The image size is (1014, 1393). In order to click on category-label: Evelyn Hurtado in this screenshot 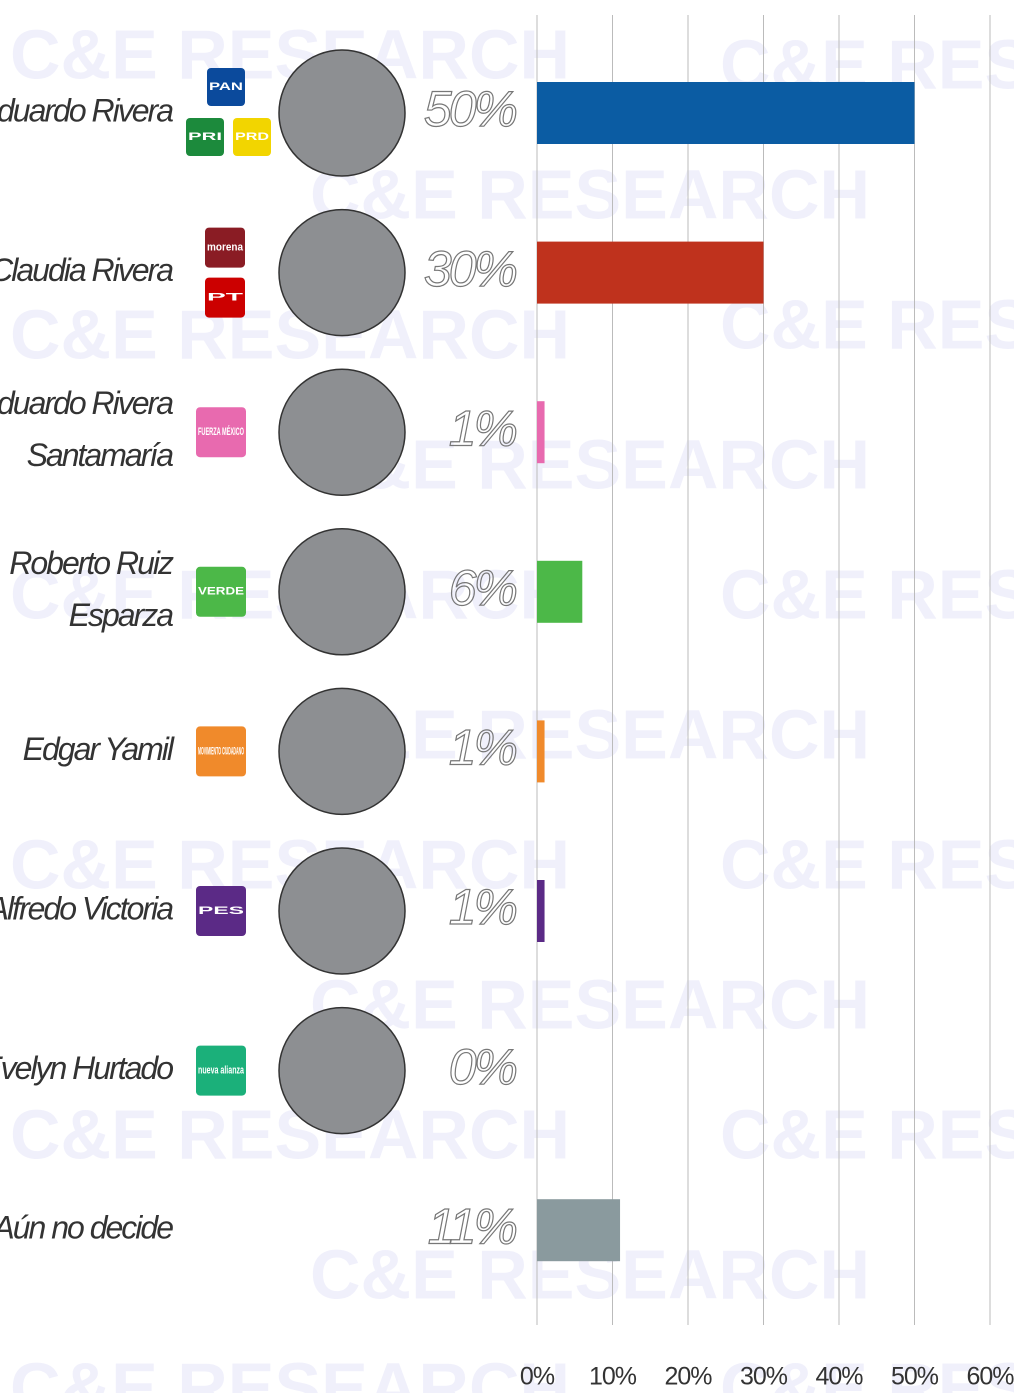, I will do `click(86, 1068)`.